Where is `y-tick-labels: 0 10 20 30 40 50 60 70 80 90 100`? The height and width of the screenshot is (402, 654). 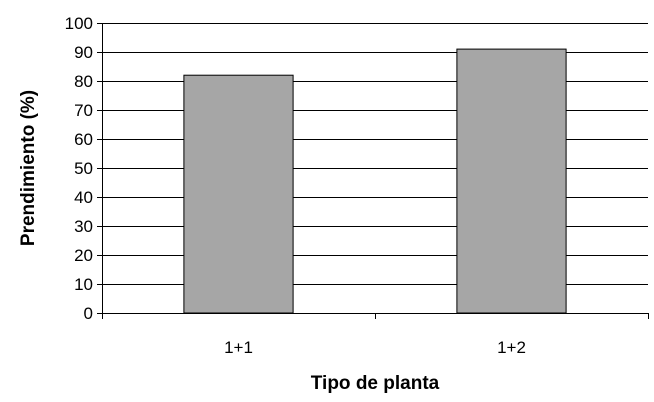
y-tick-labels: 0 10 20 30 40 50 60 70 80 90 100 is located at coordinates (79, 168).